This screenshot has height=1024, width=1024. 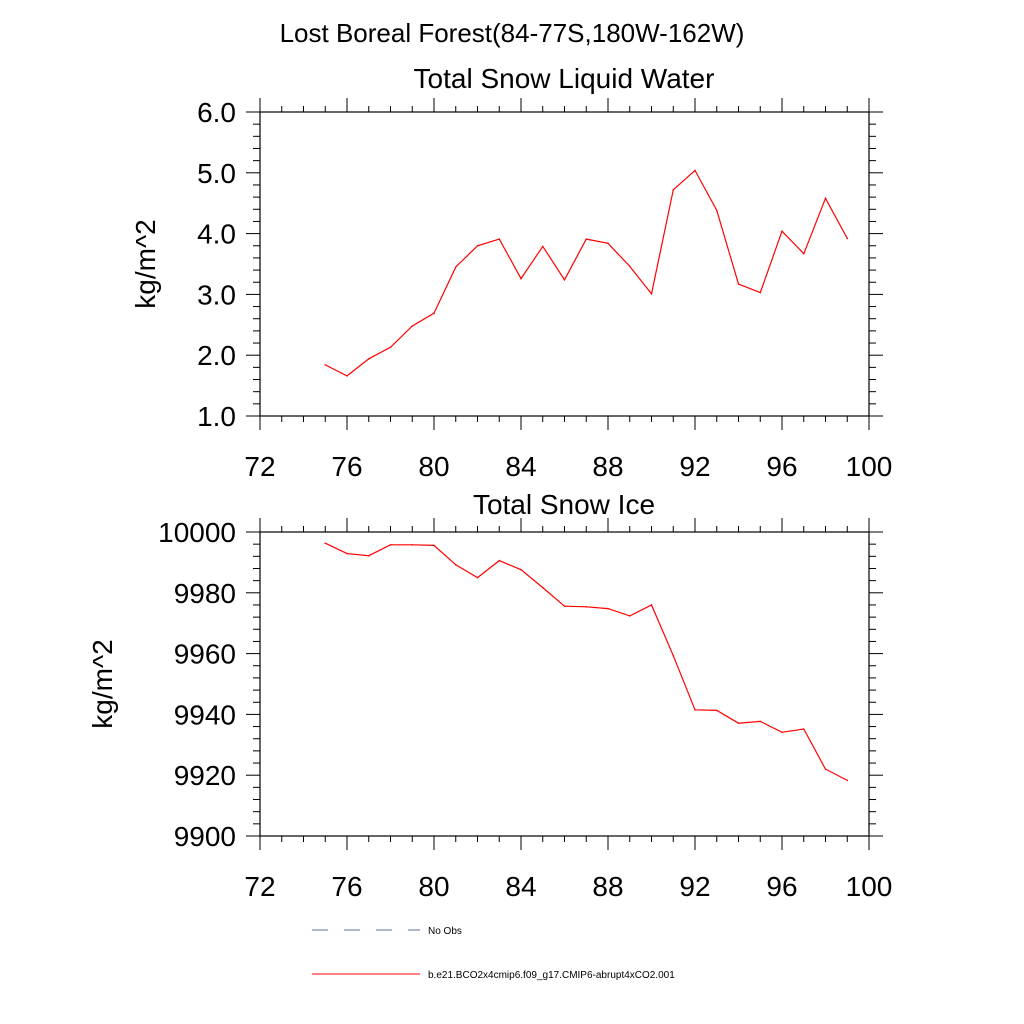 What do you see at coordinates (216, 355) in the screenshot?
I see `y-tick-label: 2.0` at bounding box center [216, 355].